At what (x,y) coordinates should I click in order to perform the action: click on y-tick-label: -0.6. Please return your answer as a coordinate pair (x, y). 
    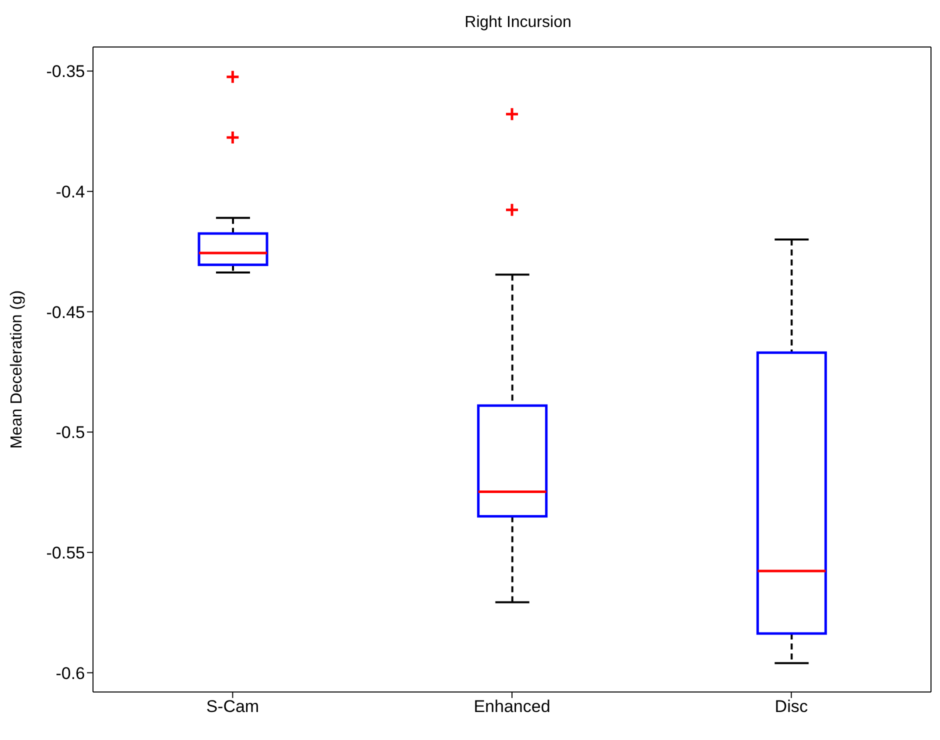
    Looking at the image, I should click on (70, 673).